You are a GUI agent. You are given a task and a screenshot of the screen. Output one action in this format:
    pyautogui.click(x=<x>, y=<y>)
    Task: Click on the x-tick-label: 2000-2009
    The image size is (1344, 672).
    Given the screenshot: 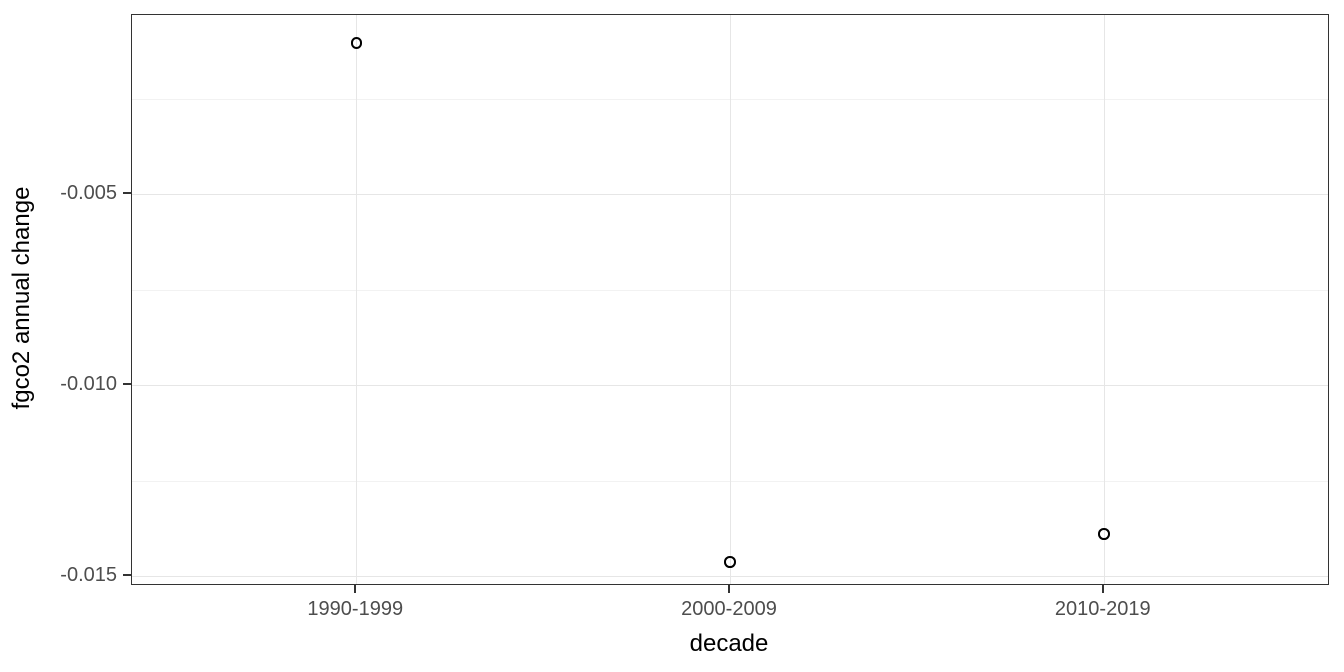 What is the action you would take?
    pyautogui.click(x=729, y=609)
    